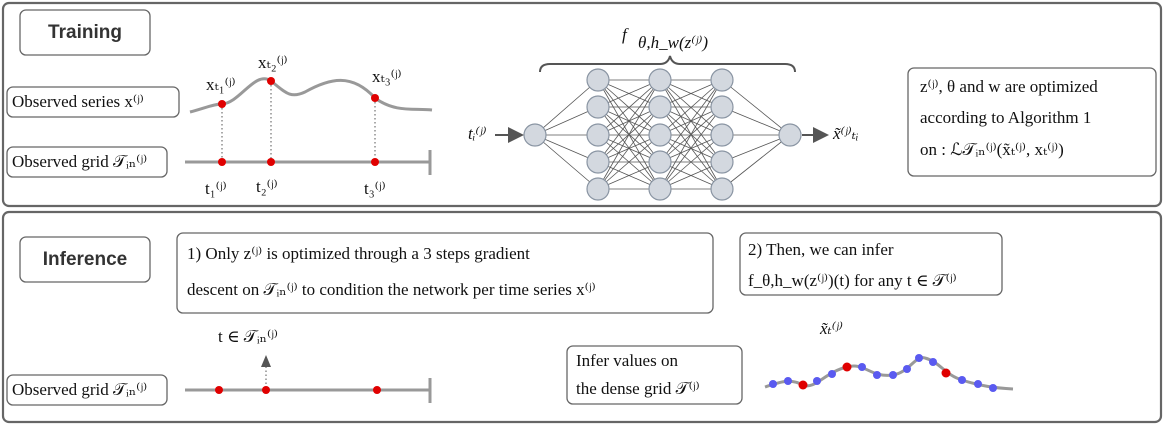 Image resolution: width=1164 pixels, height=427 pixels. Describe the element at coordinates (375, 188) in the screenshot. I see `time-label: t₃⁽ʲ⁾` at that location.